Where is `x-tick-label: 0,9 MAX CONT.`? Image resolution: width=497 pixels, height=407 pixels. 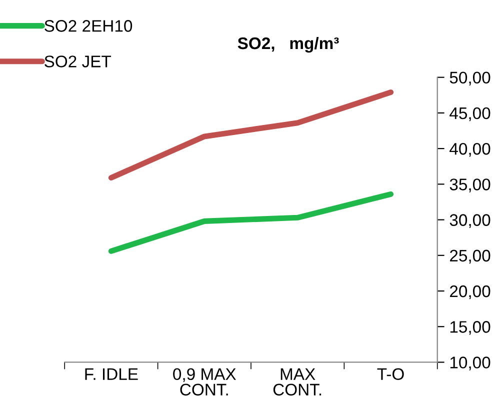 x-tick-label: 0,9 MAX CONT. is located at coordinates (204, 382).